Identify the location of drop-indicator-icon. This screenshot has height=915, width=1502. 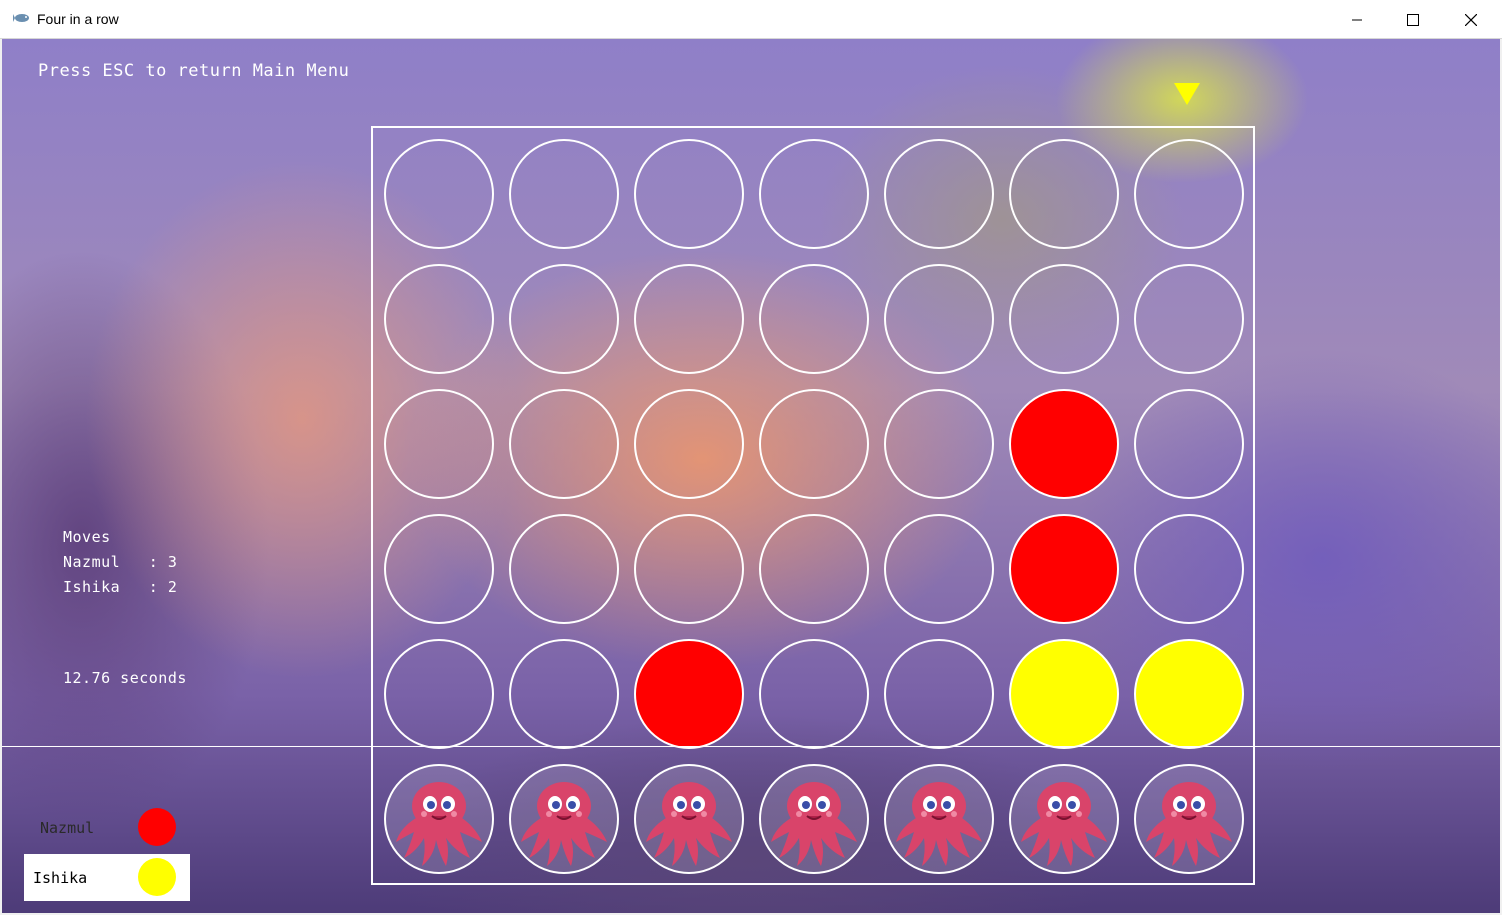
(1187, 94).